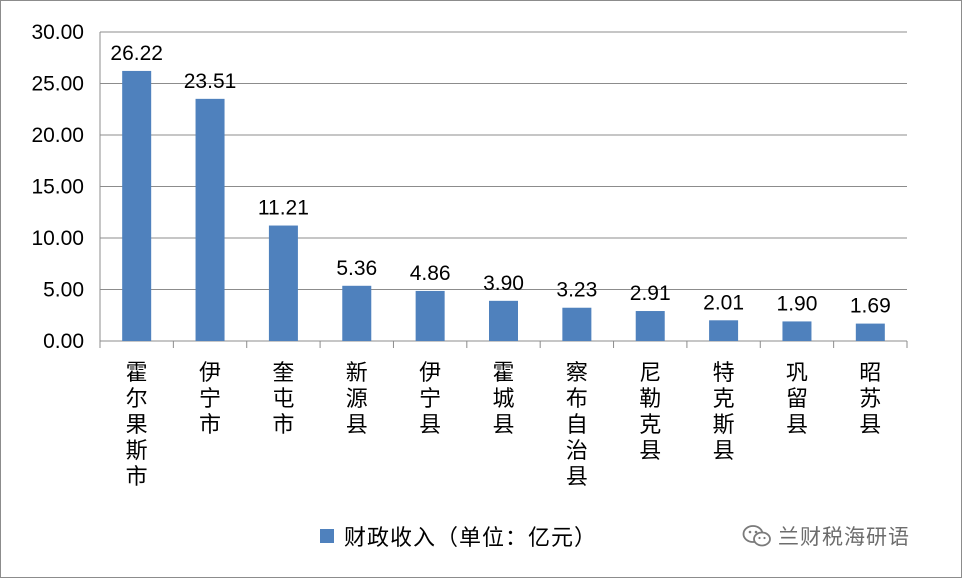 Image resolution: width=962 pixels, height=578 pixels. I want to click on y-tick-label: 0.00, so click(63, 341).